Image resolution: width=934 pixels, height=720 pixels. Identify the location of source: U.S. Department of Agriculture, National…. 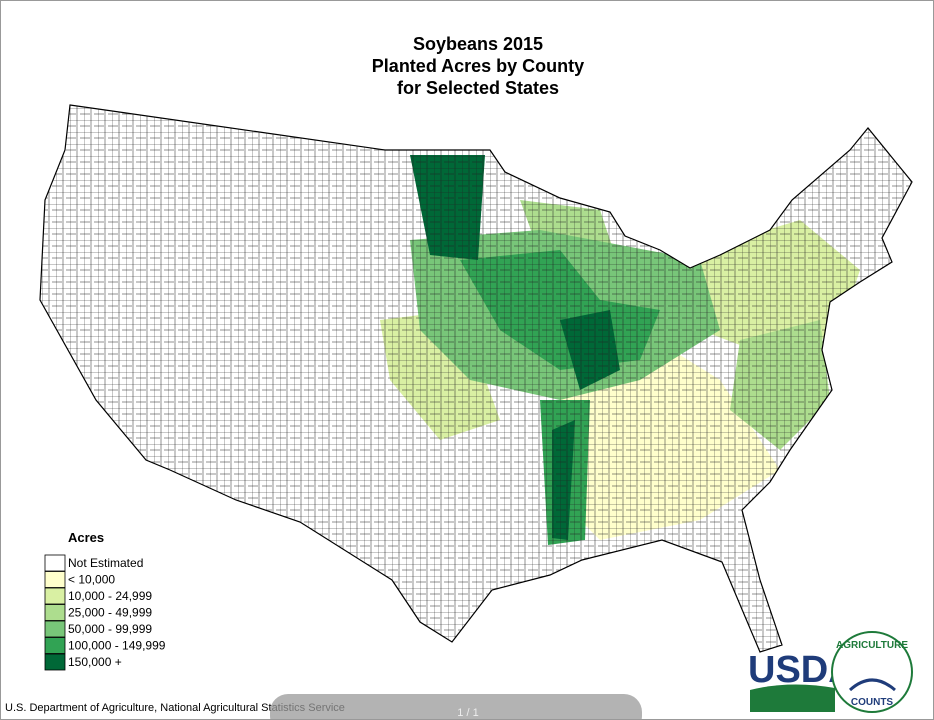
(175, 708).